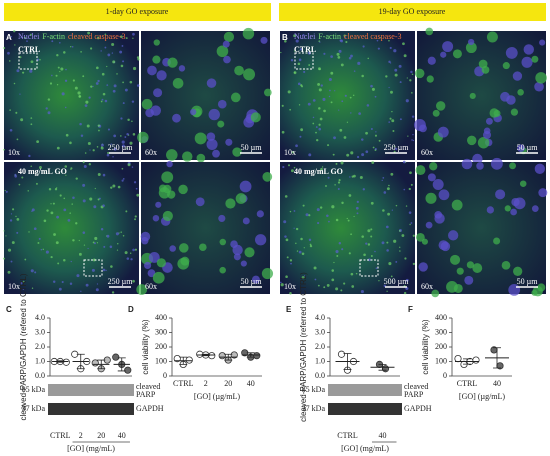  Describe the element at coordinates (29, 36) in the screenshot. I see `stain-label: Nuclei` at that location.